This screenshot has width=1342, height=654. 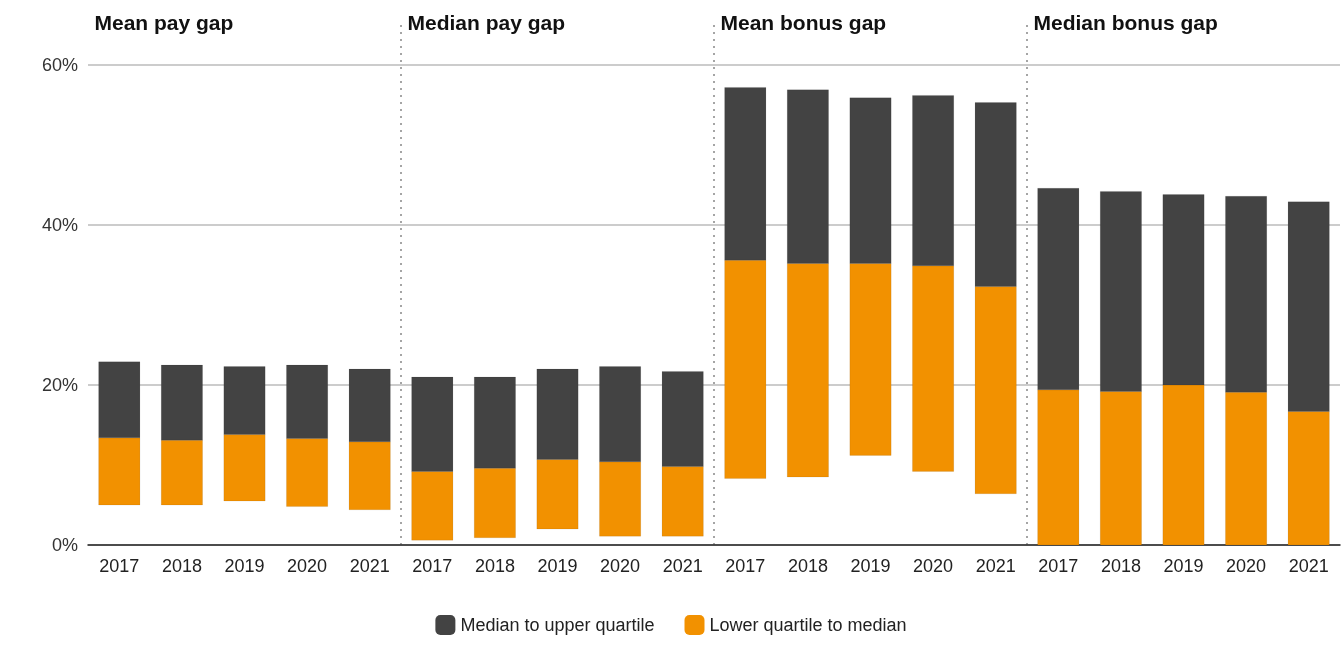 I want to click on text: Median pay gap, so click(x=486, y=22).